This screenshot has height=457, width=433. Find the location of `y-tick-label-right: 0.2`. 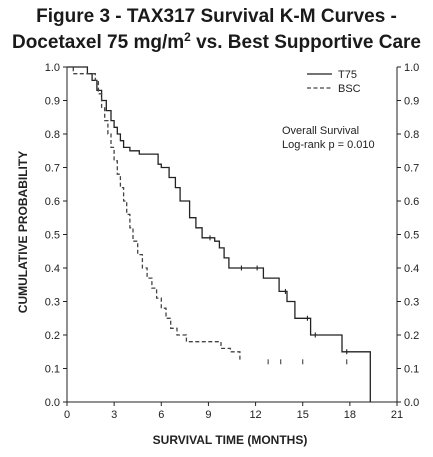

y-tick-label-right: 0.2 is located at coordinates (411, 336).